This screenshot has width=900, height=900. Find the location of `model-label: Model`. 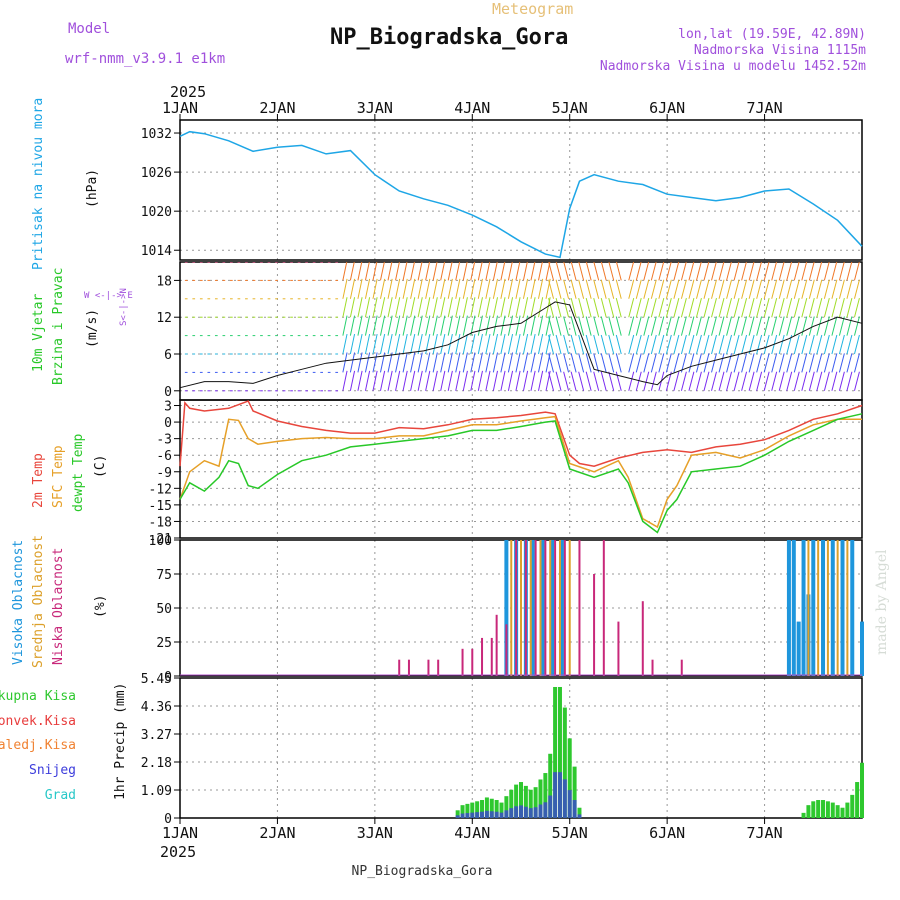

model-label: Model is located at coordinates (89, 29).